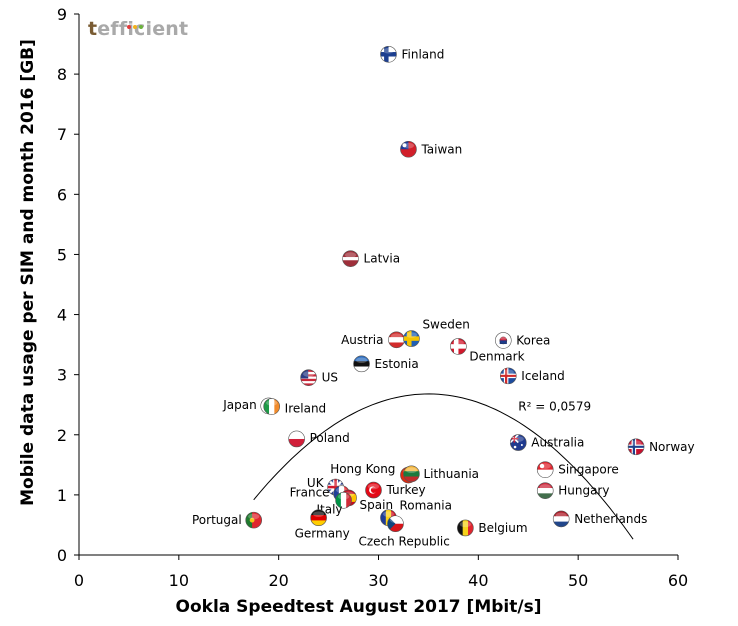  Describe the element at coordinates (316, 483) in the screenshot. I see `point-label: UK` at that location.